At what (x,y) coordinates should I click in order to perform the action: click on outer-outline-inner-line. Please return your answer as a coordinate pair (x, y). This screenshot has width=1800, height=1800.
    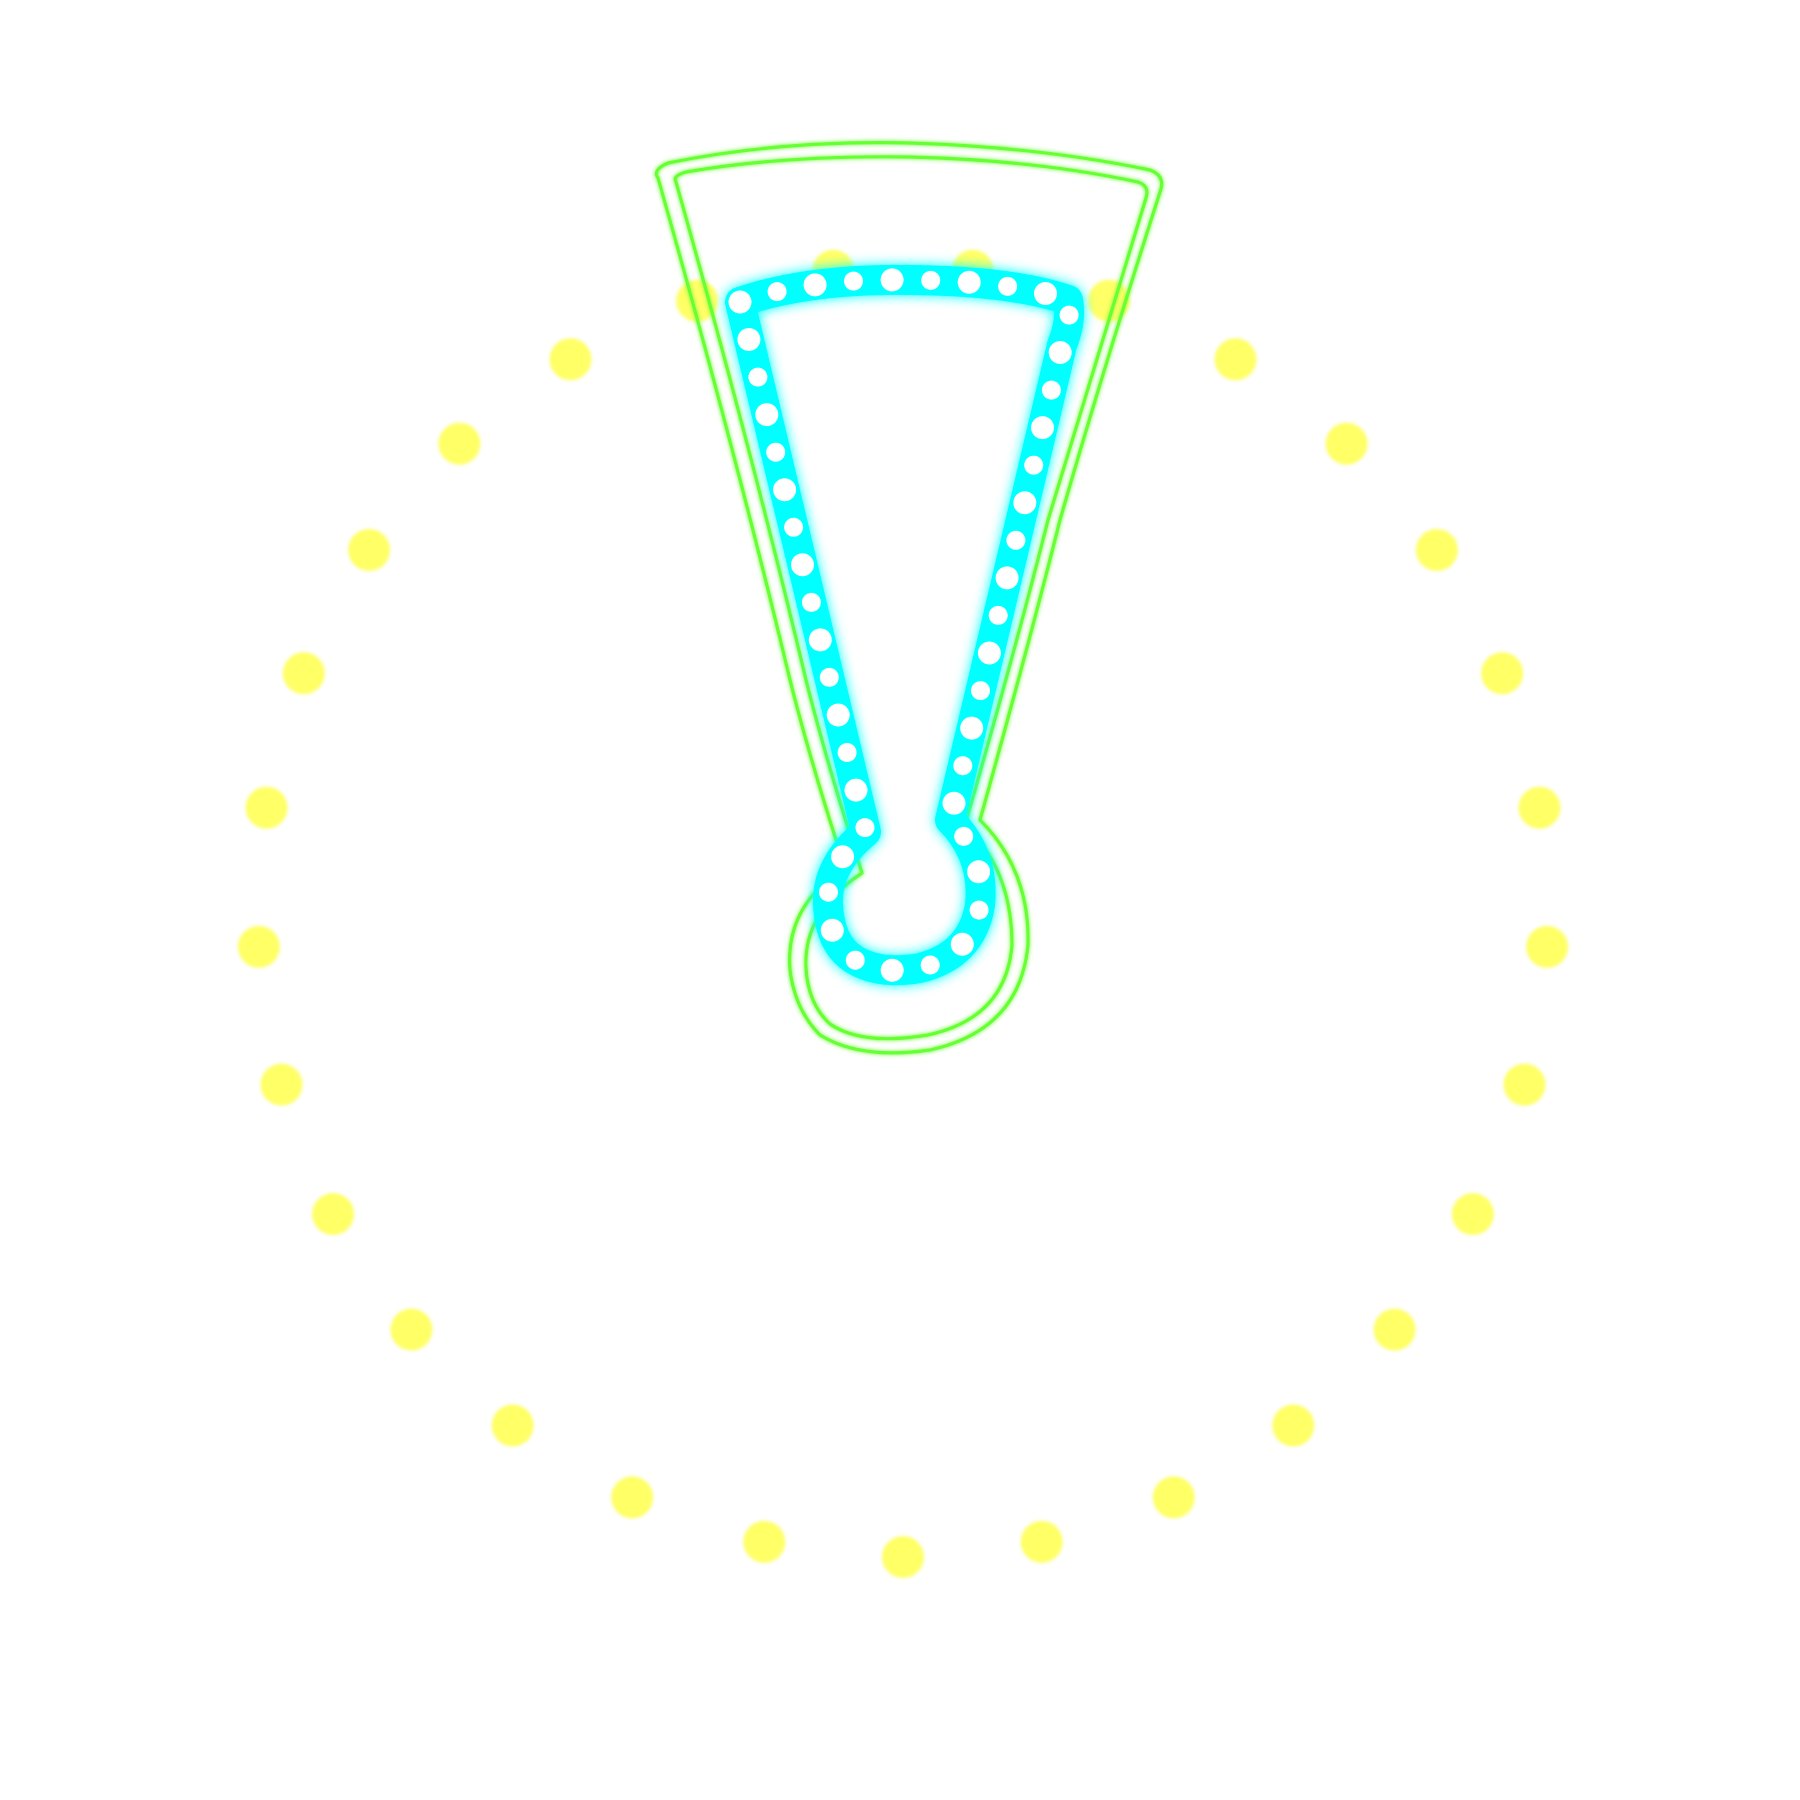
    Looking at the image, I should click on (911, 598).